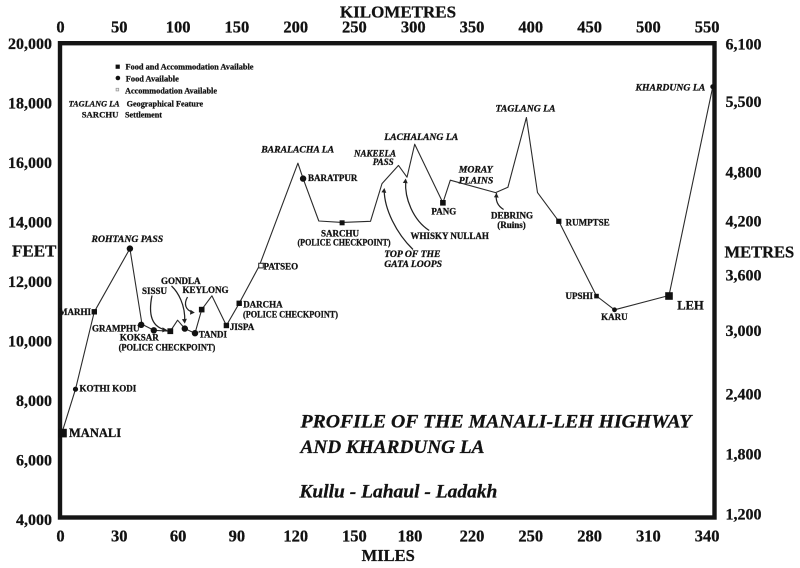  Describe the element at coordinates (690, 306) in the screenshot. I see `svg-text: LEH` at that location.